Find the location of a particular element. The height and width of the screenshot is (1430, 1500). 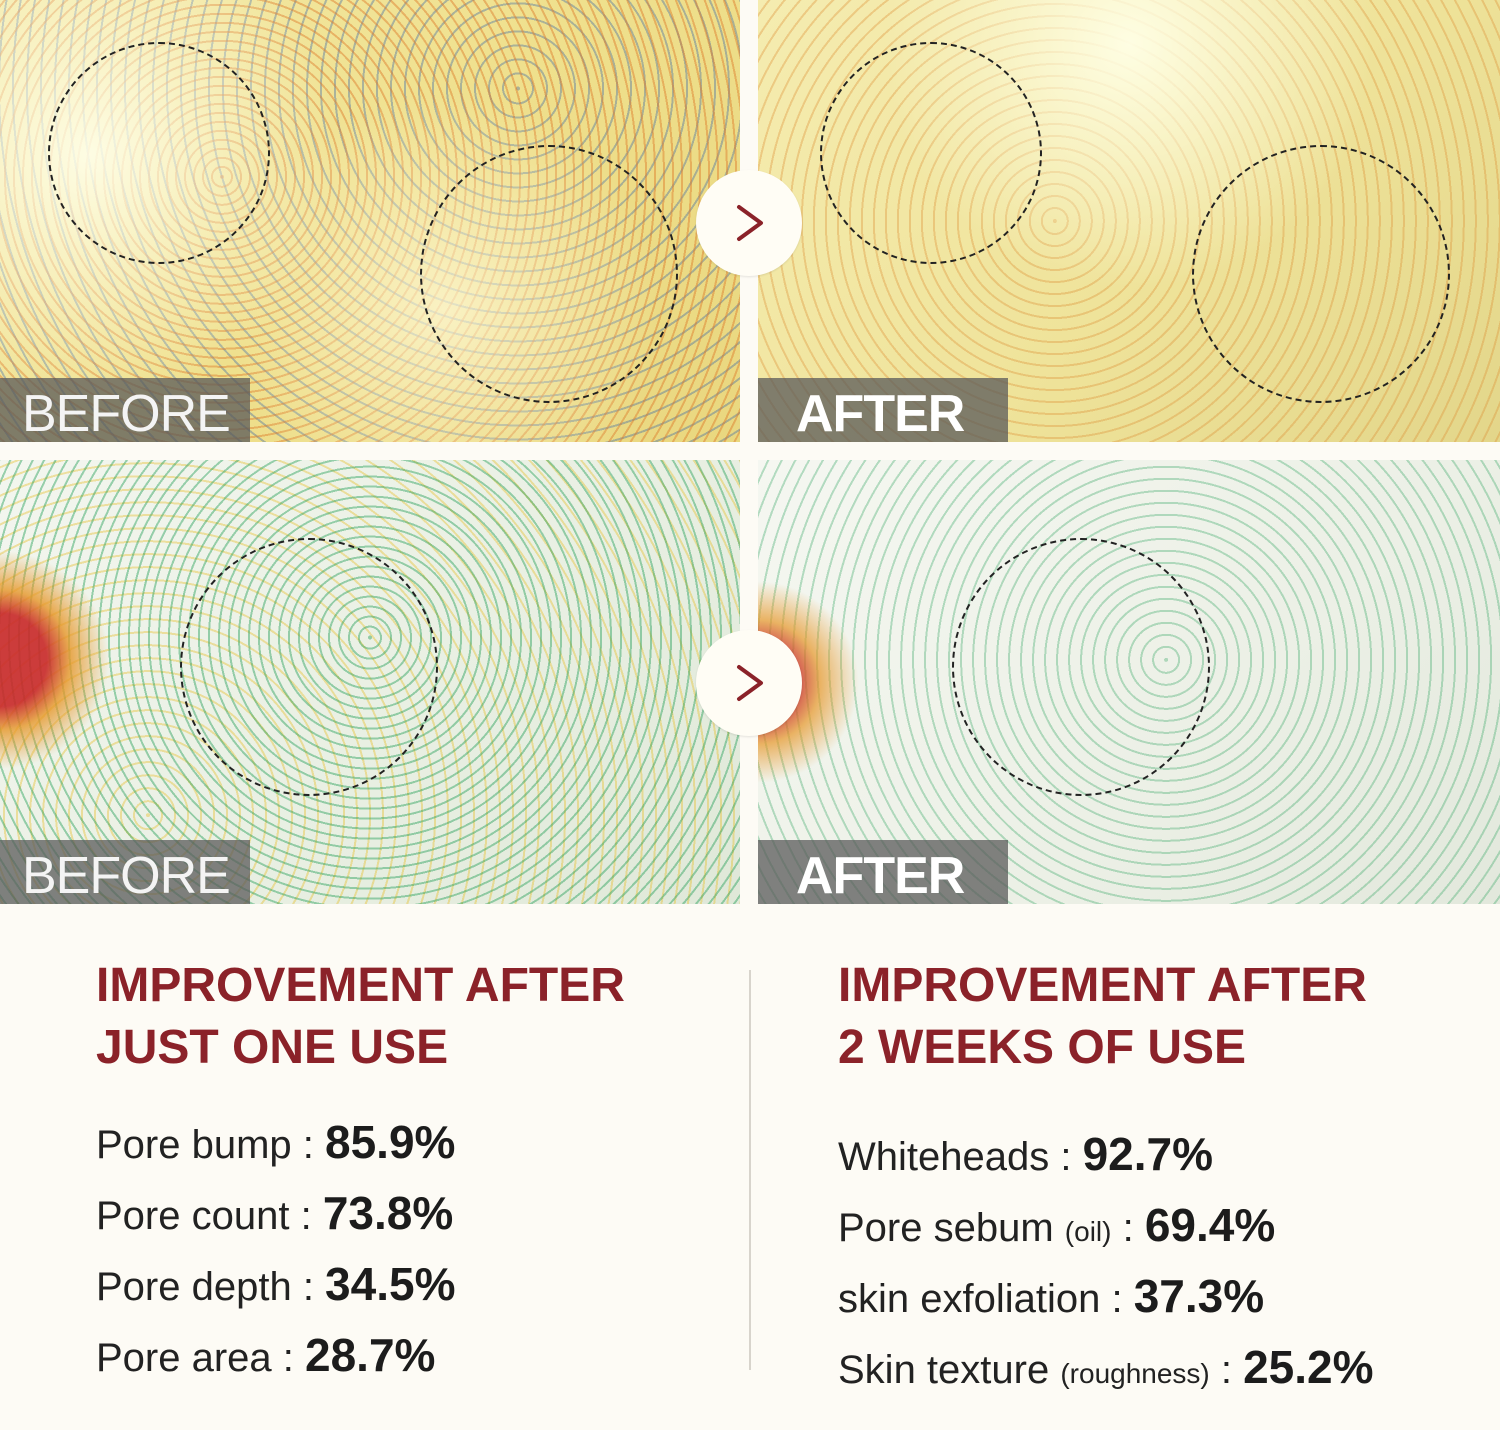

stat-item: Whiteheads : 92.7% is located at coordinates (1026, 1154).